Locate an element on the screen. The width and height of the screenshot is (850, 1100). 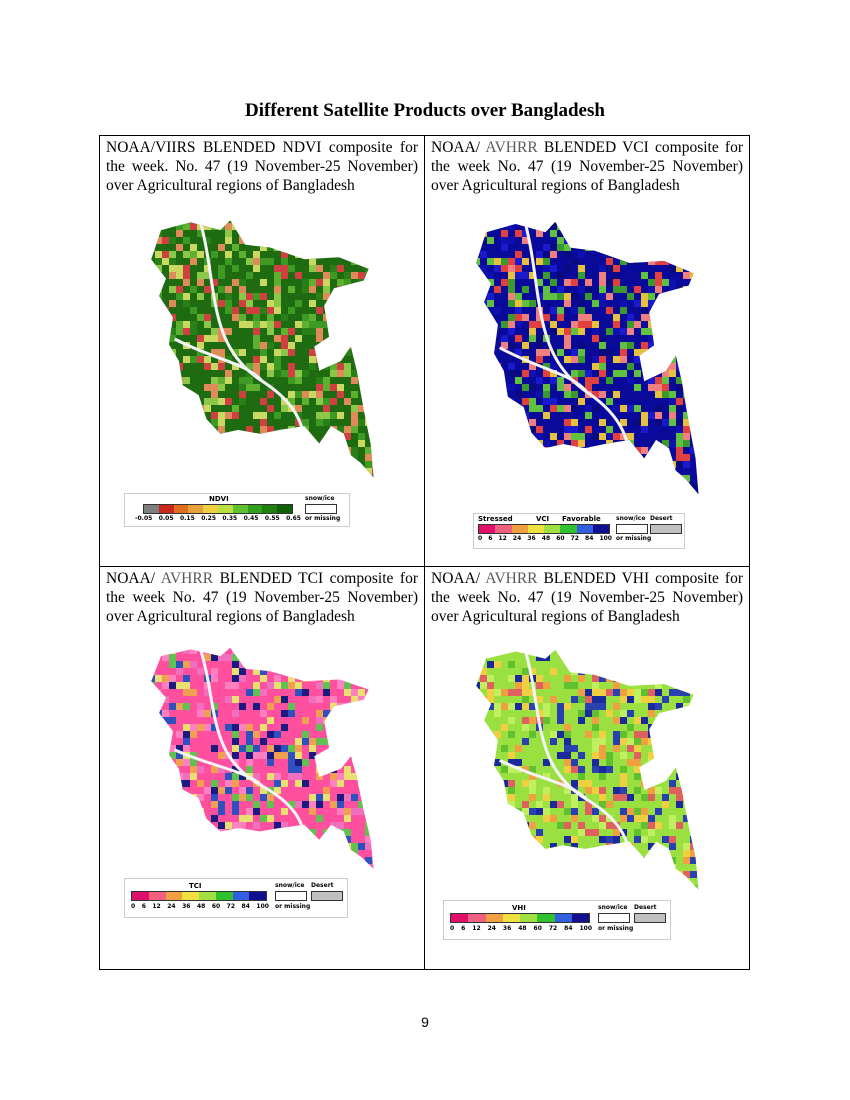
tci-tick-label: 0 is located at coordinates (133, 906).